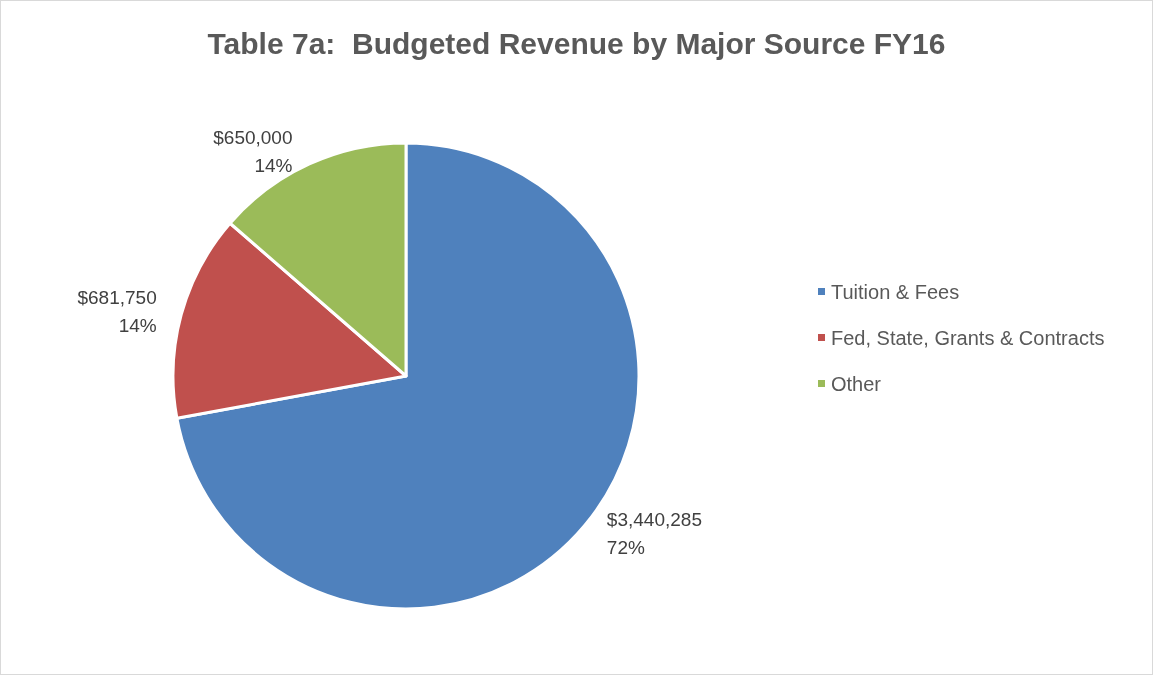 Image resolution: width=1153 pixels, height=675 pixels. What do you see at coordinates (856, 383) in the screenshot?
I see `legend-label: Other` at bounding box center [856, 383].